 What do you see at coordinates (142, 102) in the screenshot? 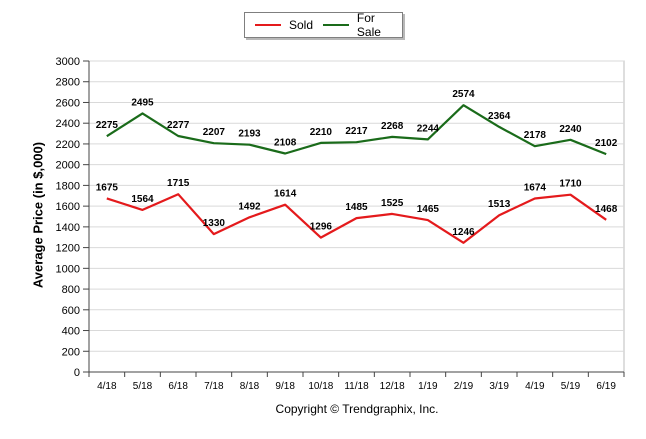
I see `data-label-for-sale: 2495` at bounding box center [142, 102].